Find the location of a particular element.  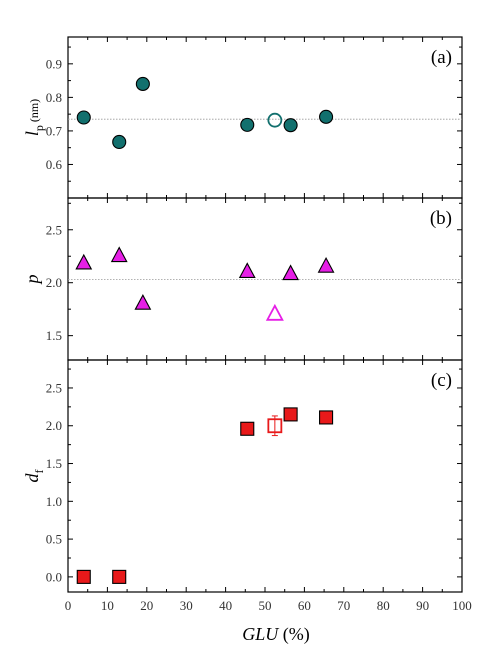

x-axis: 0 10 20 30 40 50 60 70 80 90 100 is located at coordinates (268, 605).